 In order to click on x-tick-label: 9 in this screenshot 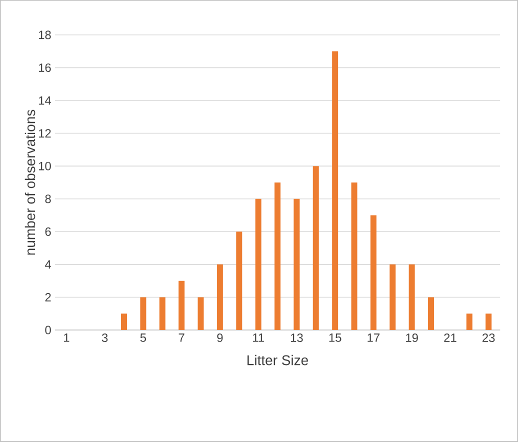, I will do `click(220, 338)`.